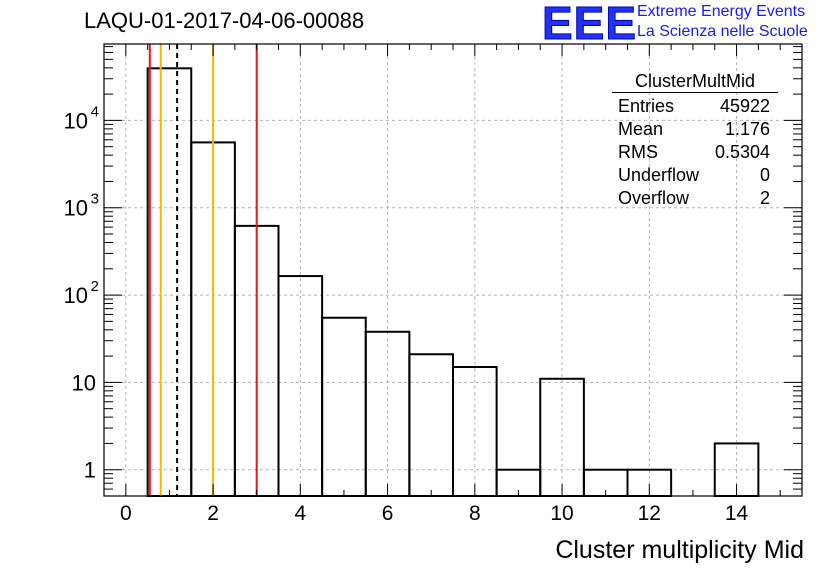  What do you see at coordinates (721, 11) in the screenshot?
I see `logo-subtitle-1: Extreme Energy Events` at bounding box center [721, 11].